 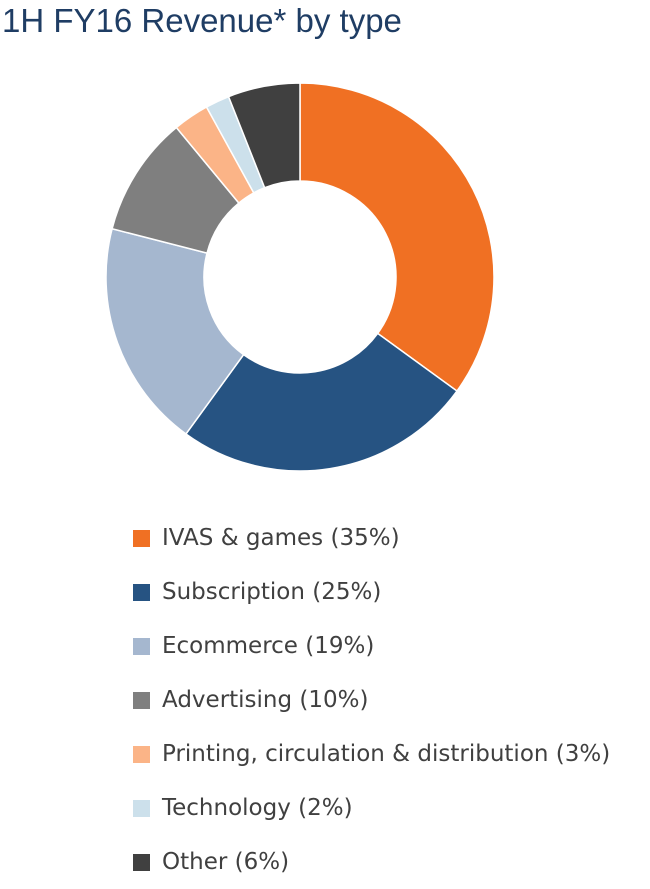 I want to click on legend-label: Advertising (10%), so click(x=265, y=700).